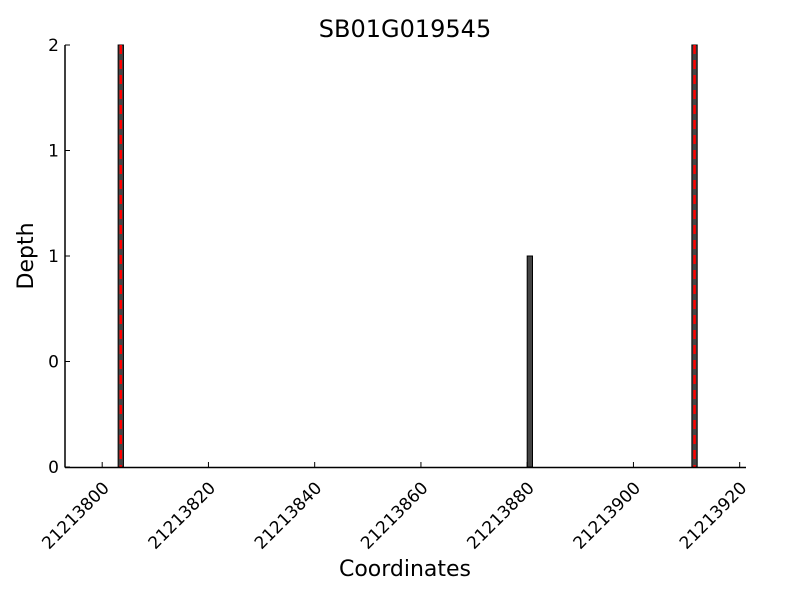 This screenshot has width=800, height=600. I want to click on x-tick-label-3: 21213860, so click(394, 515).